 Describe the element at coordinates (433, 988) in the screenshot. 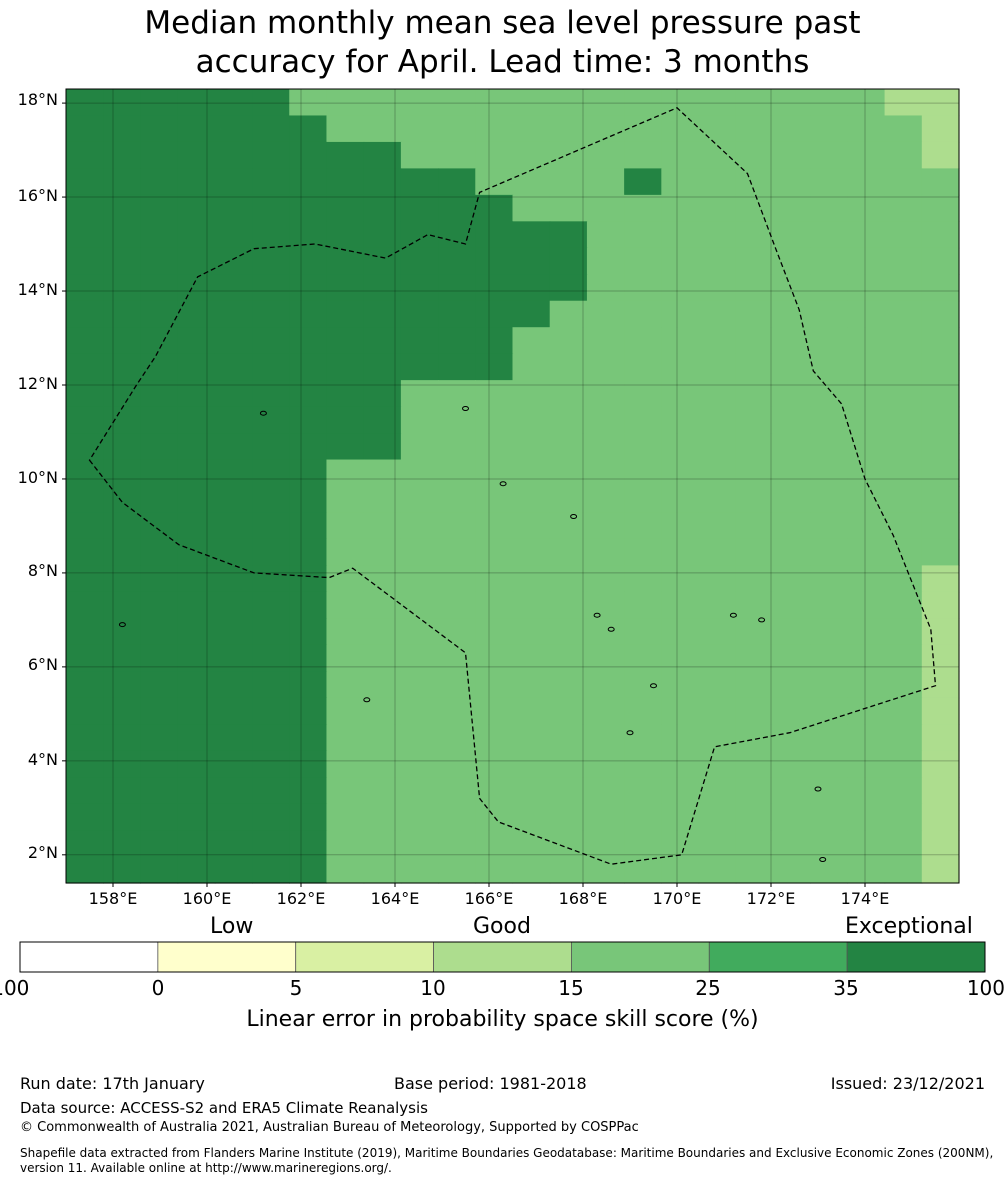

I see `cb-tick-10: 10` at that location.